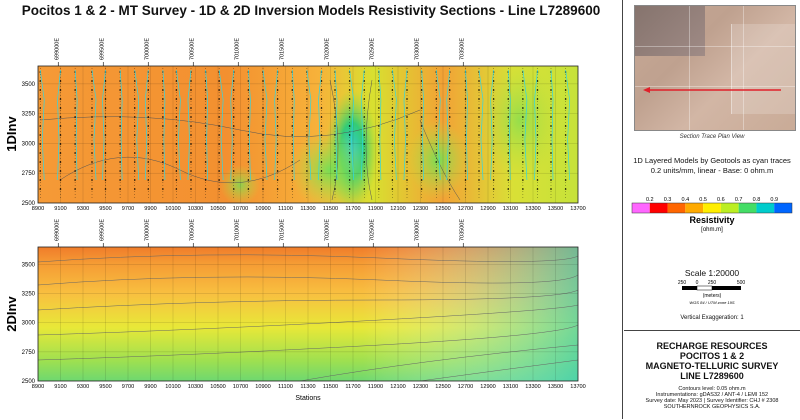 The height and width of the screenshot is (420, 800). I want to click on x-tick-label: 10100, so click(173, 209).